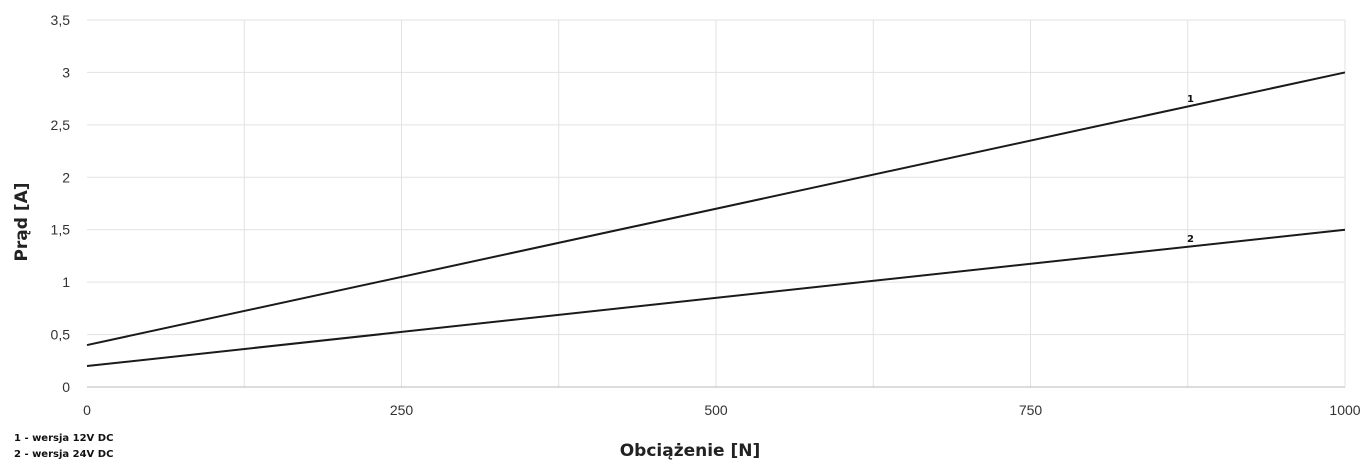 The image size is (1366, 464). Describe the element at coordinates (64, 454) in the screenshot. I see `legend-note-series-2: 2 - wersja 24V DC` at that location.